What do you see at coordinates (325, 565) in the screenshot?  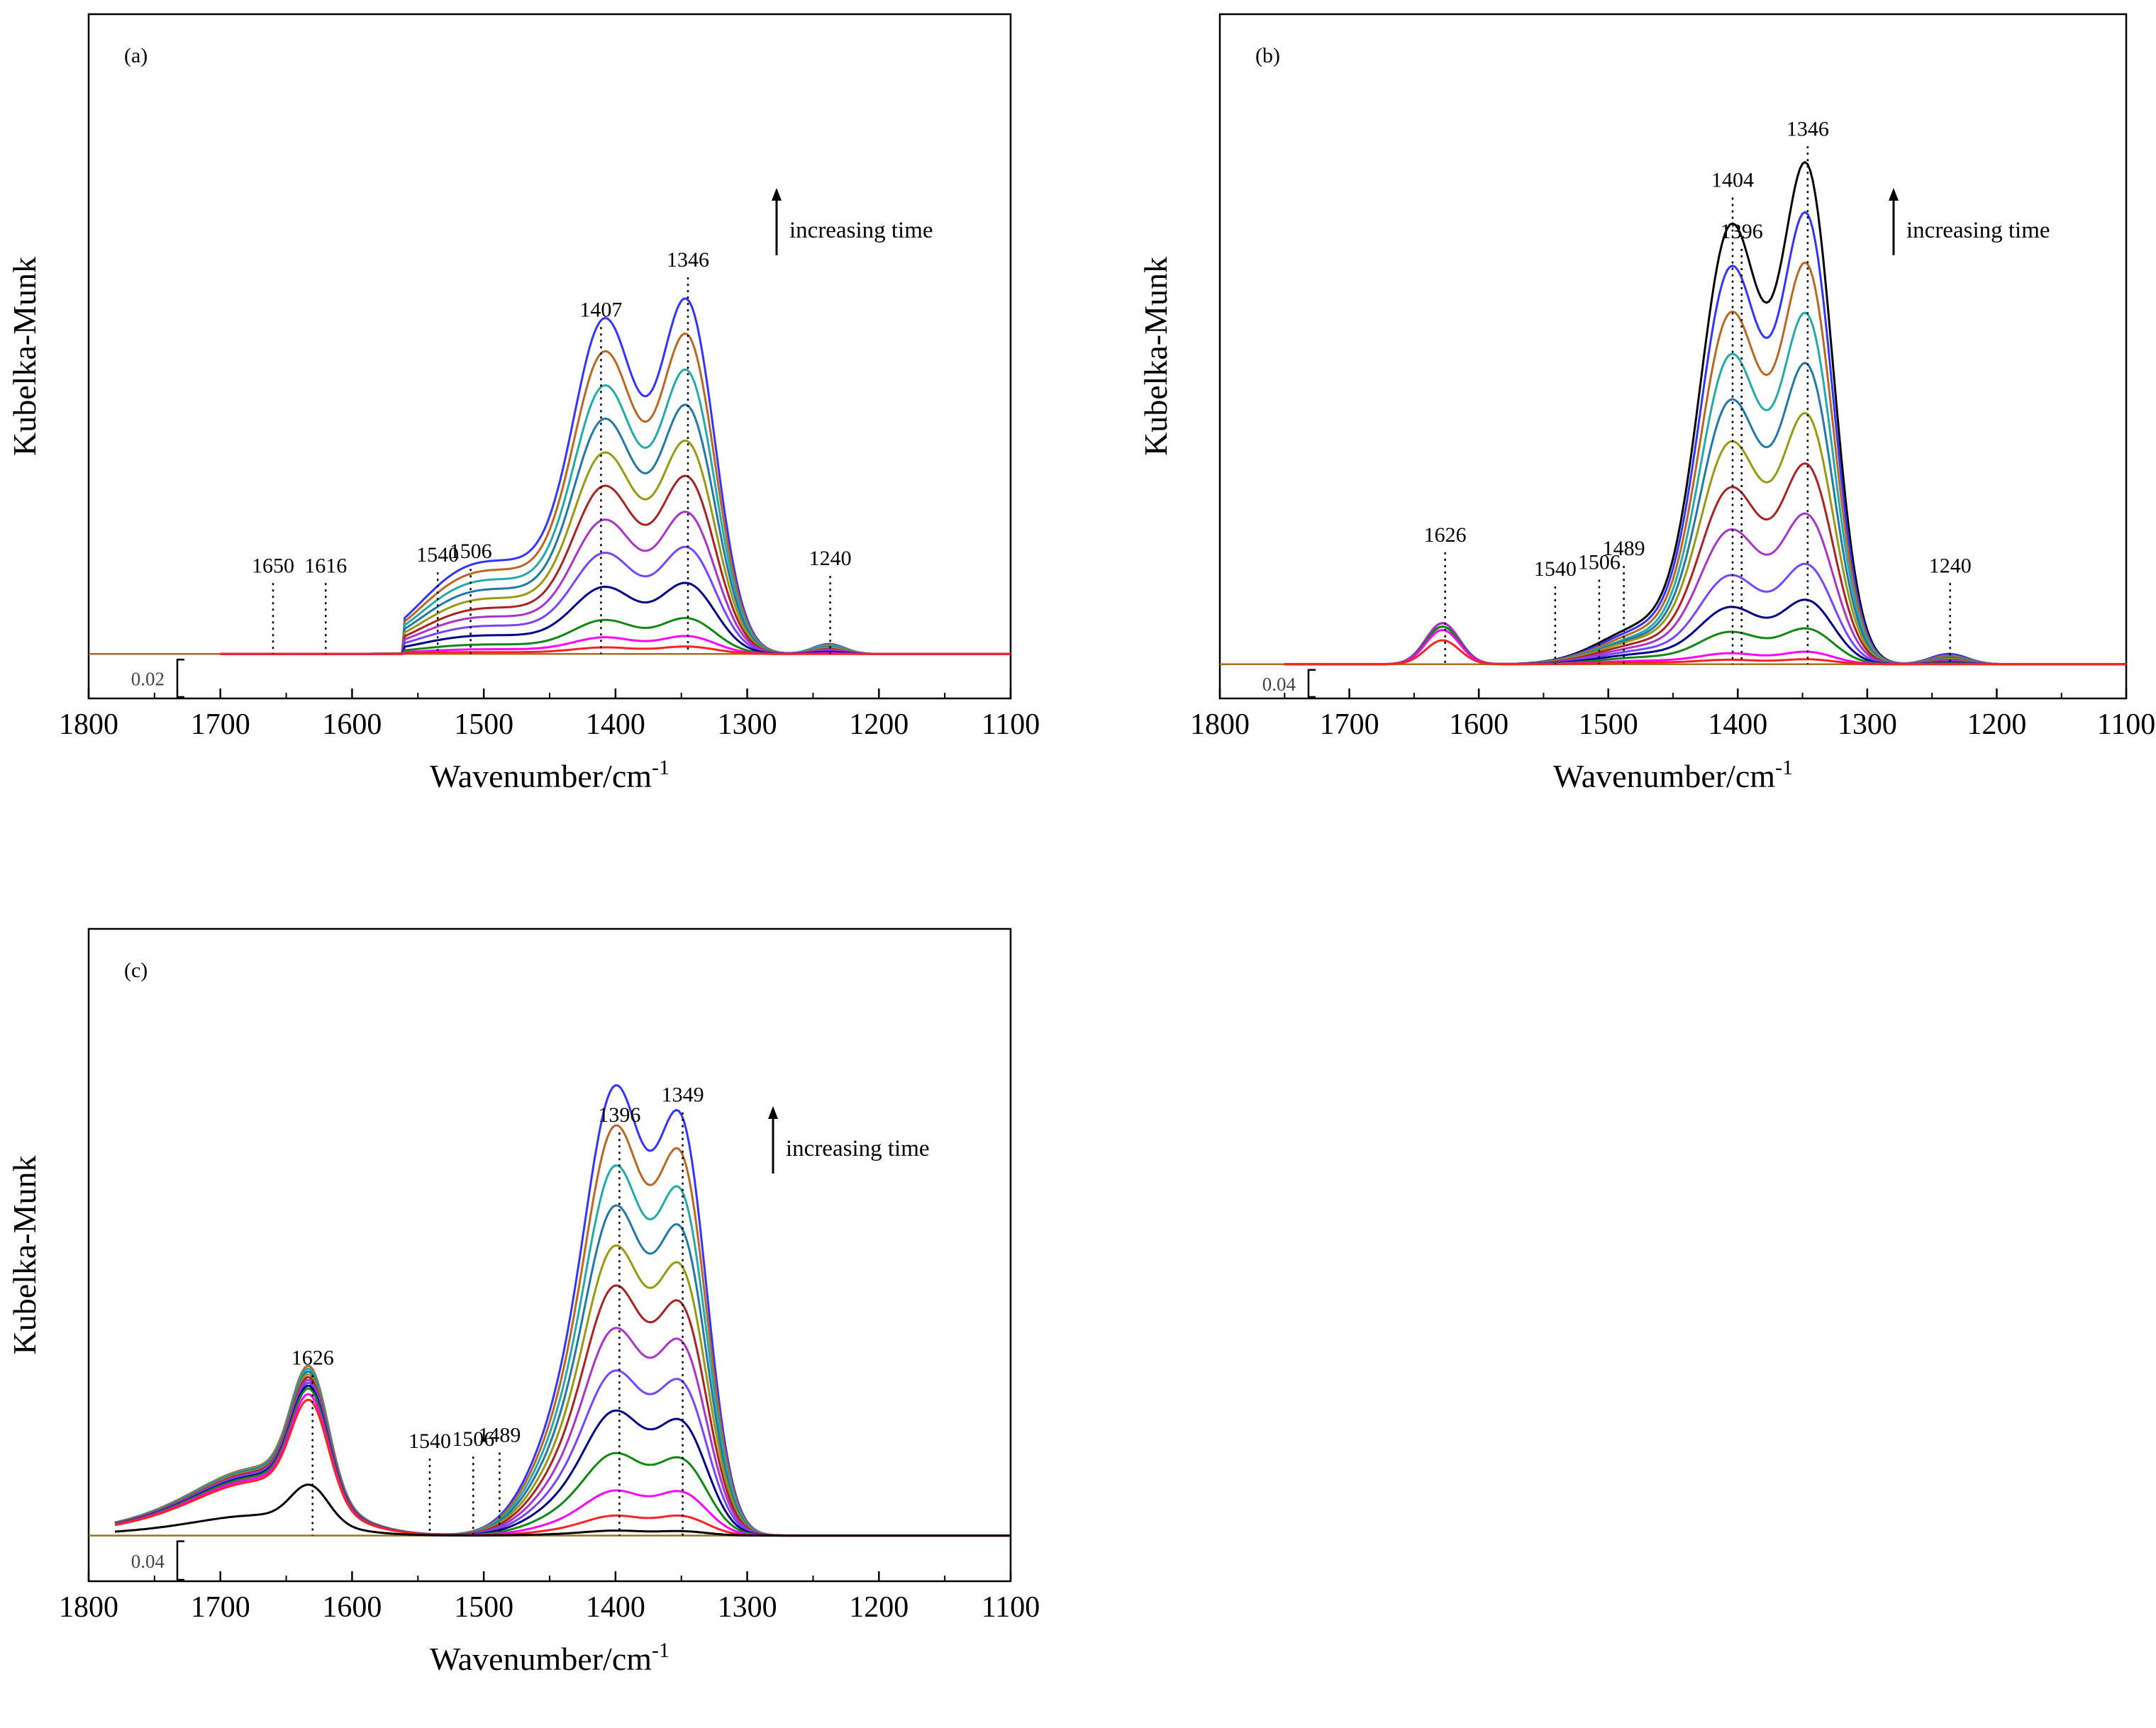 I see `peak-label: 1616` at bounding box center [325, 565].